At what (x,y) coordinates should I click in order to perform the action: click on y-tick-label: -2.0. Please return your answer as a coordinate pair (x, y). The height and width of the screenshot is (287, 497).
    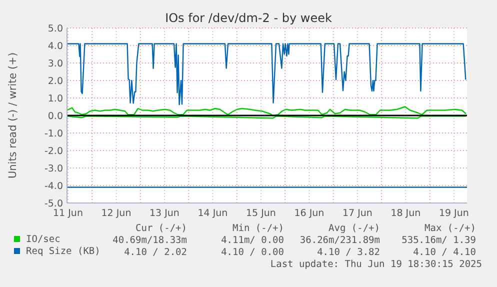
    Looking at the image, I should click on (53, 151).